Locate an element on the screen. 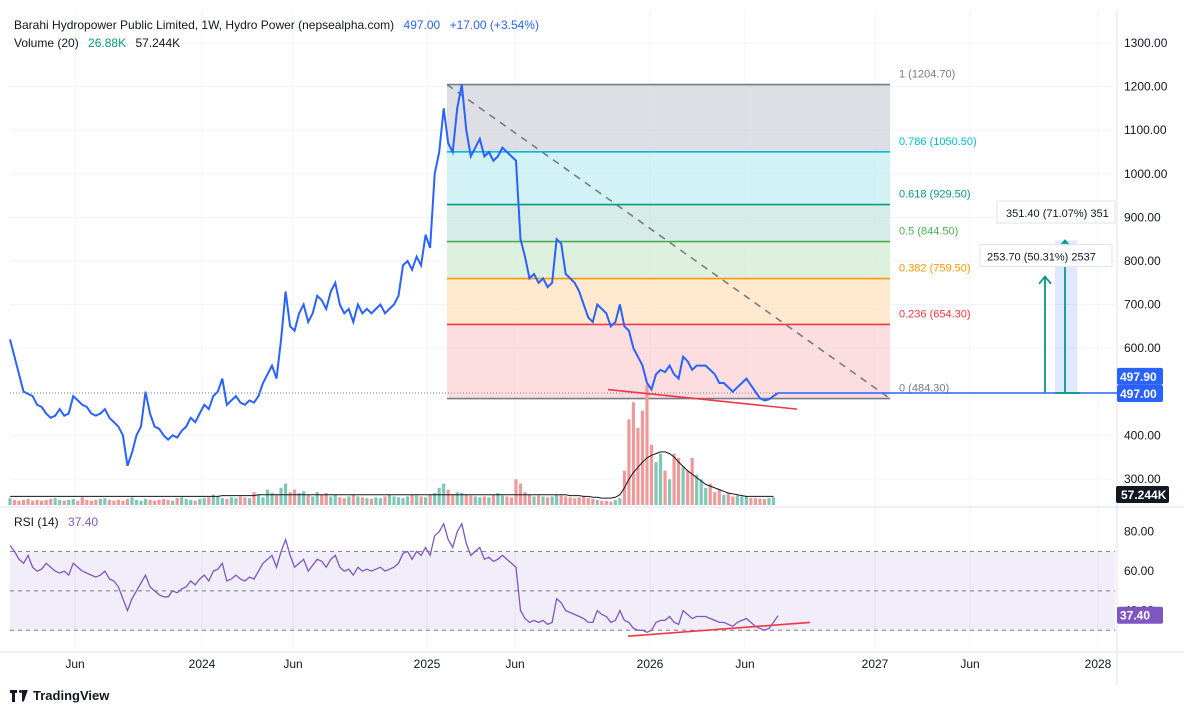  rsi-label: RSI (14) is located at coordinates (36, 522).